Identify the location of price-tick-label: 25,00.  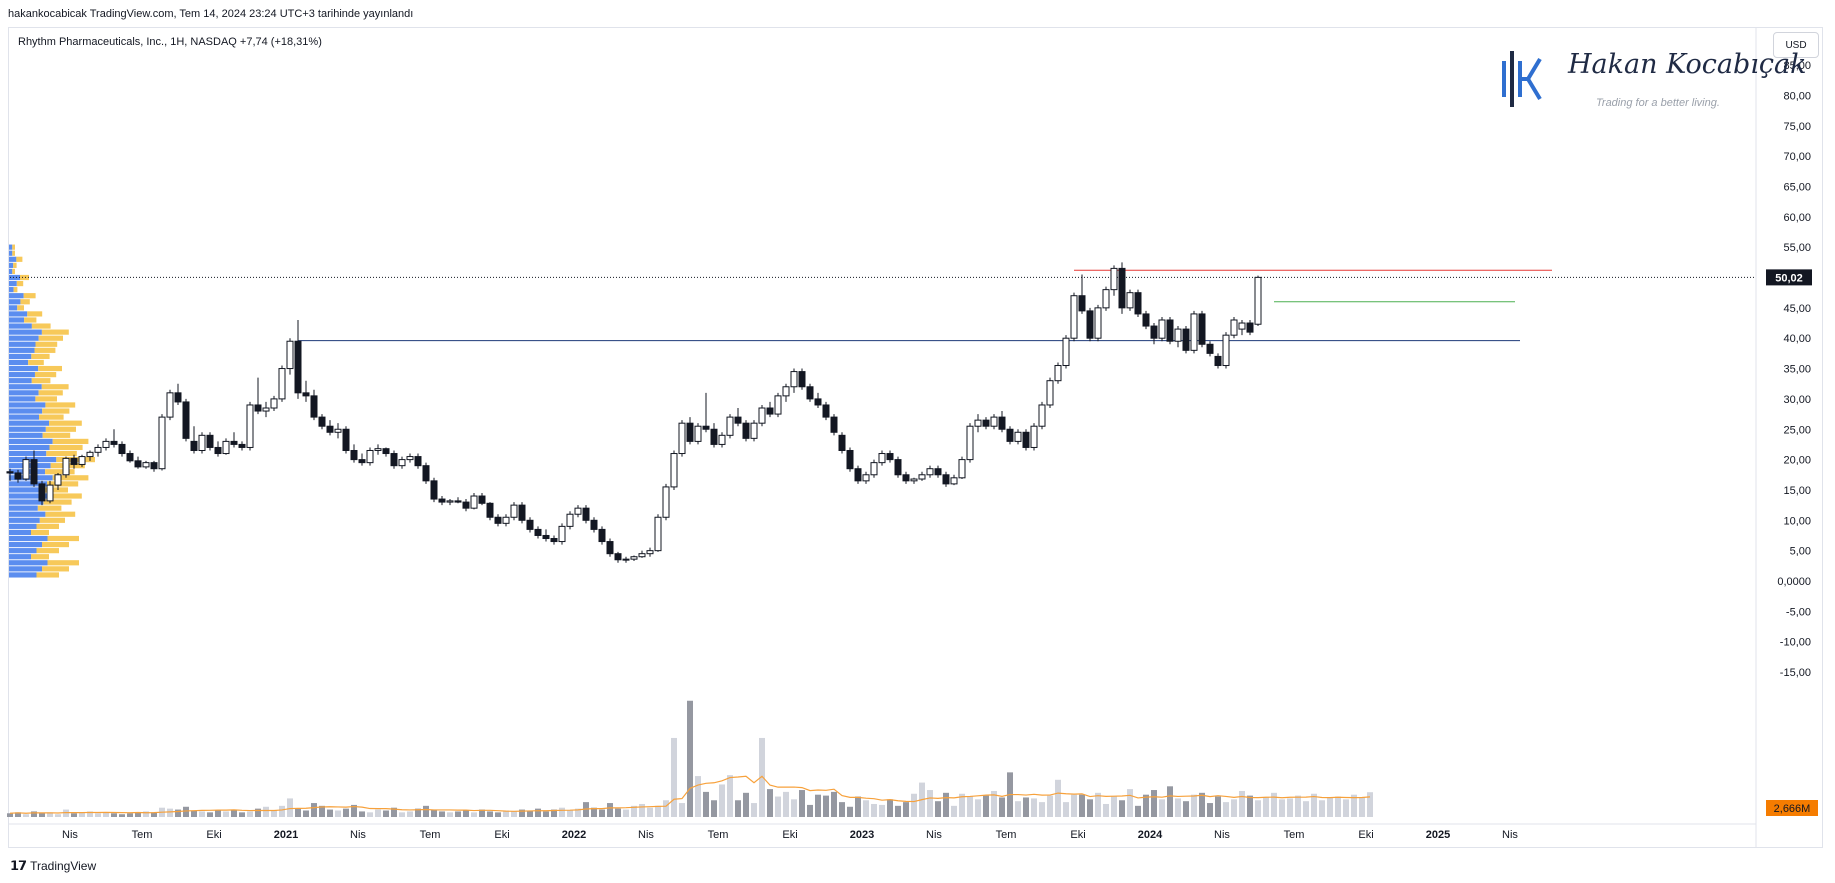
(1797, 430).